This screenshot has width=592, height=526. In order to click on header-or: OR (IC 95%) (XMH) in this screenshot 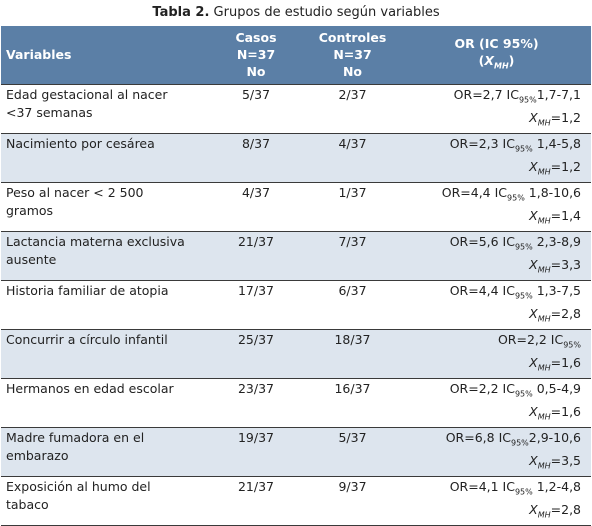, I will do `click(496, 55)`.